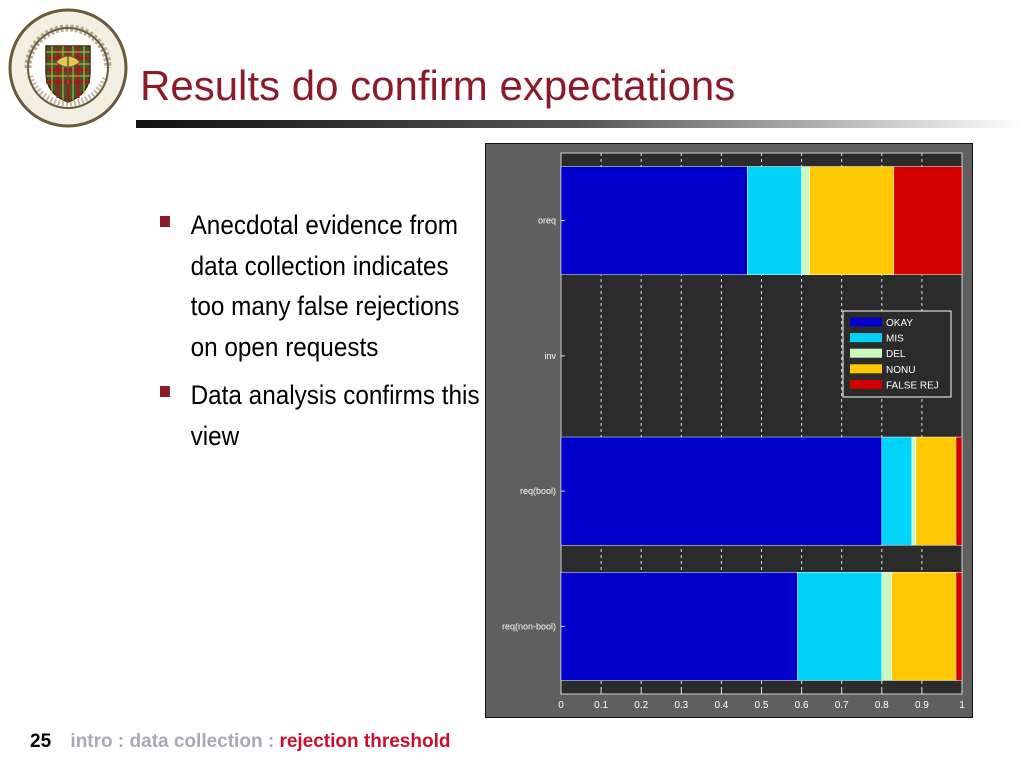 This screenshot has width=1024, height=768. Describe the element at coordinates (762, 705) in the screenshot. I see `x-tick-label: 0.5` at that location.